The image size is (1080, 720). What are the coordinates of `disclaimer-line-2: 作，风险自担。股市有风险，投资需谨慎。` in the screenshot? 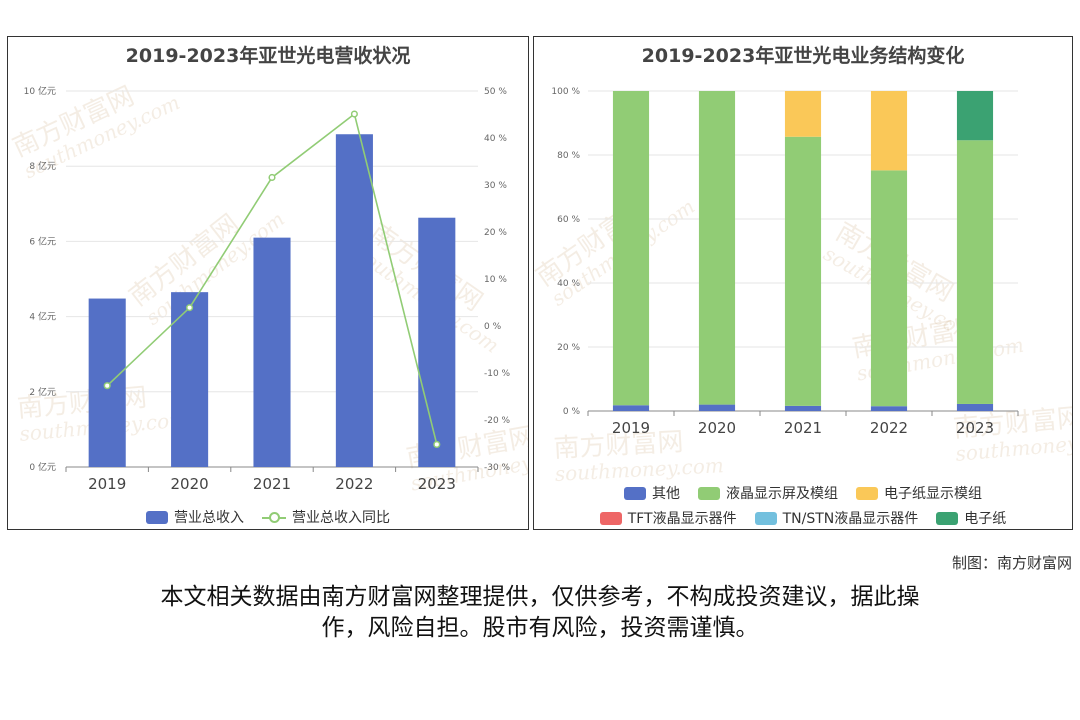 It's located at (540, 628).